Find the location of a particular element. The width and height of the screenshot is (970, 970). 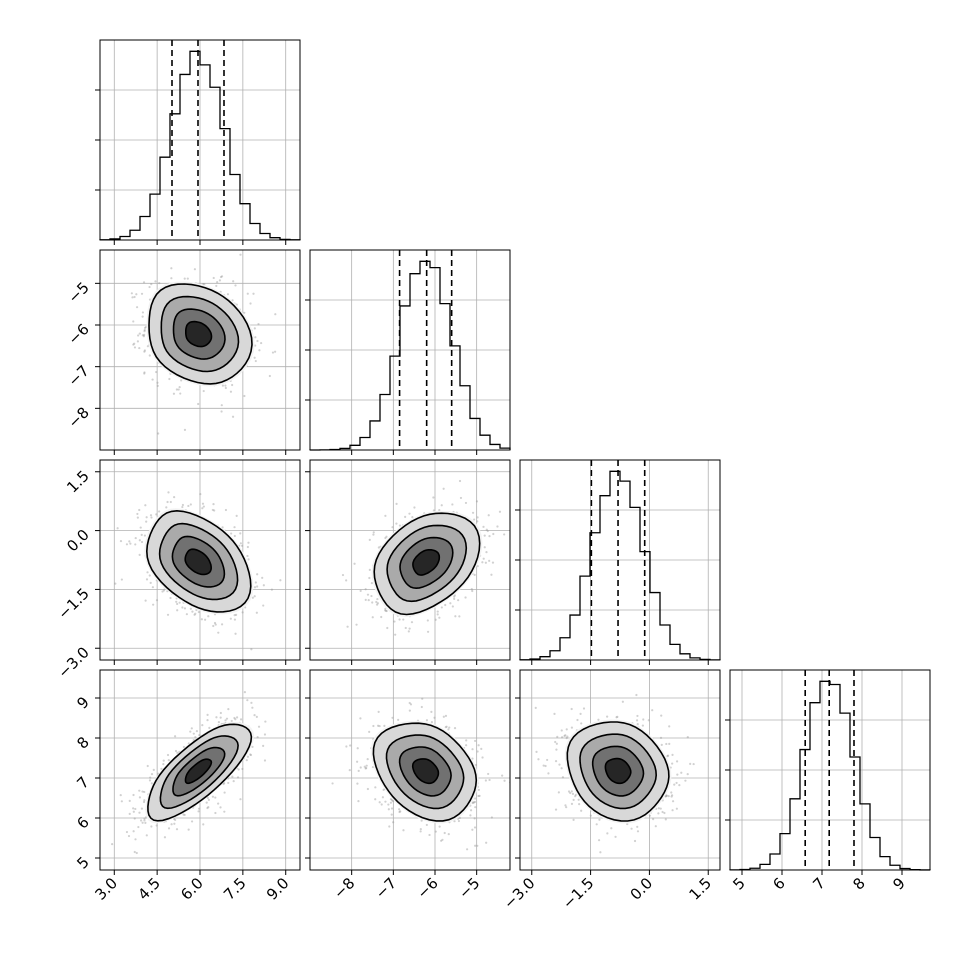

density-content is located at coordinates (200, 560).